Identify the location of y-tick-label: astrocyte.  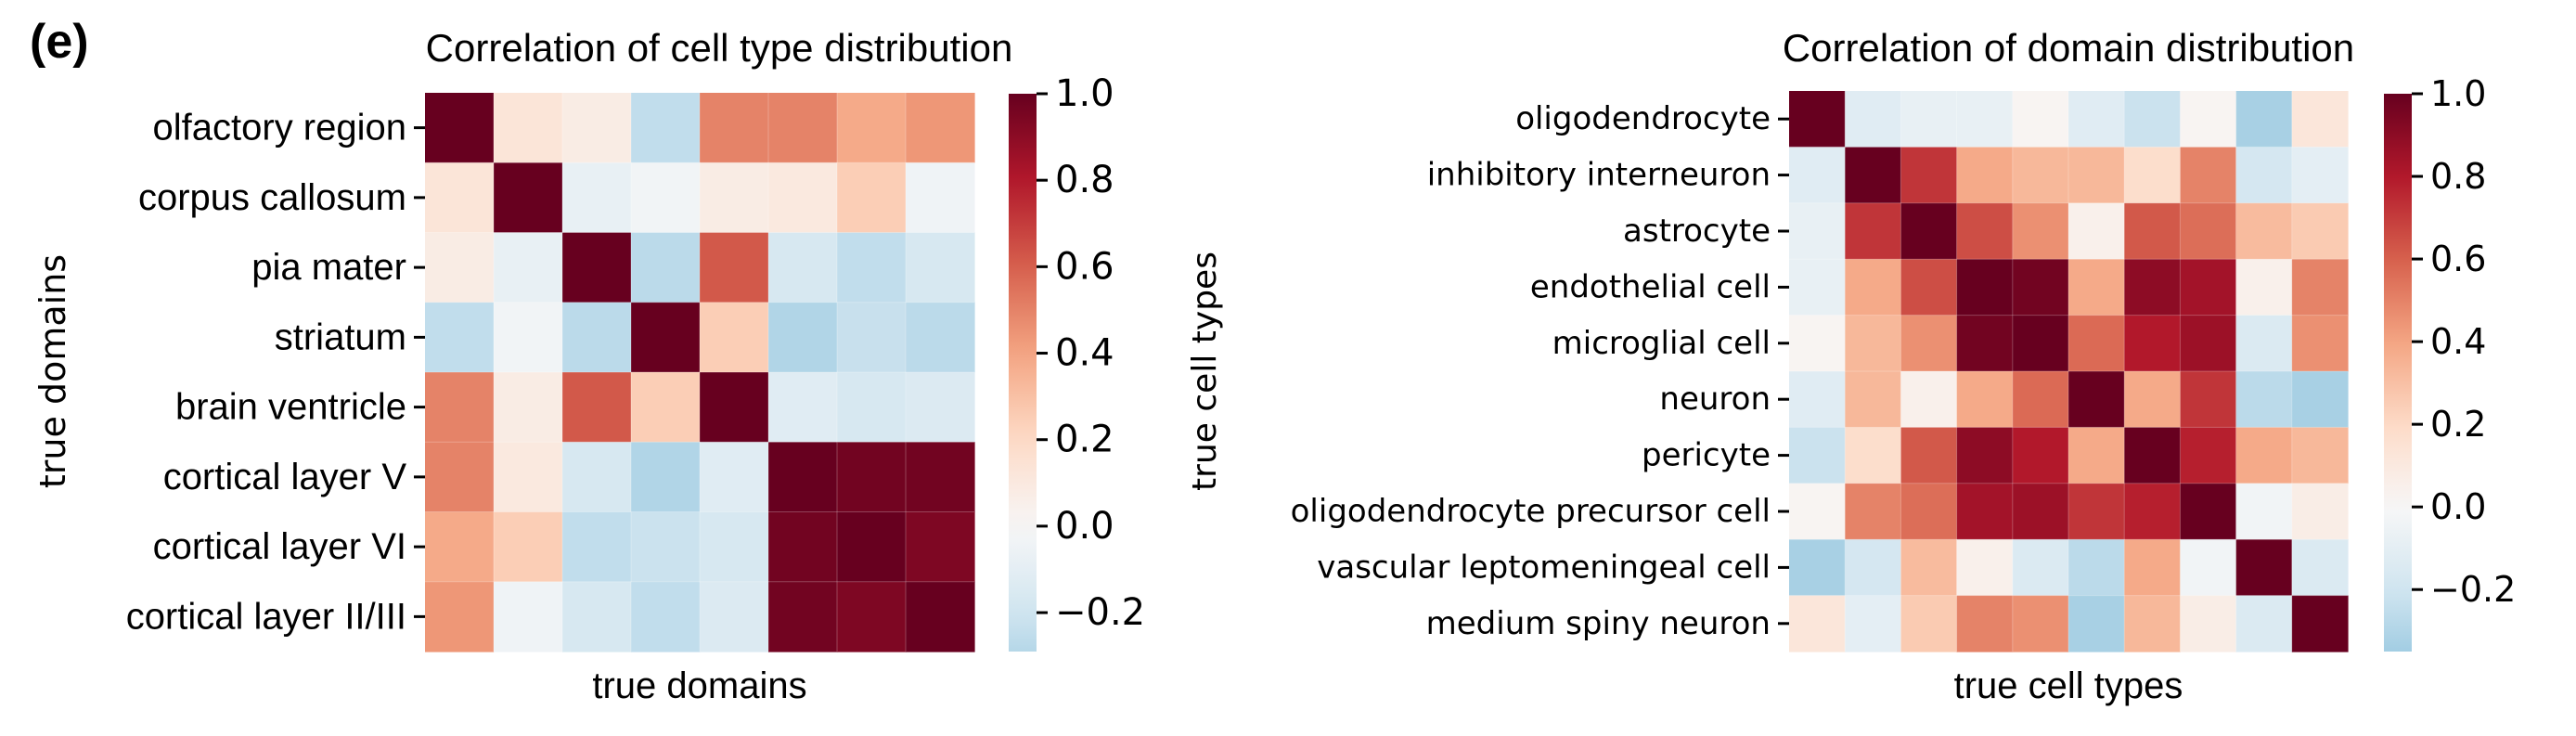
(1697, 231).